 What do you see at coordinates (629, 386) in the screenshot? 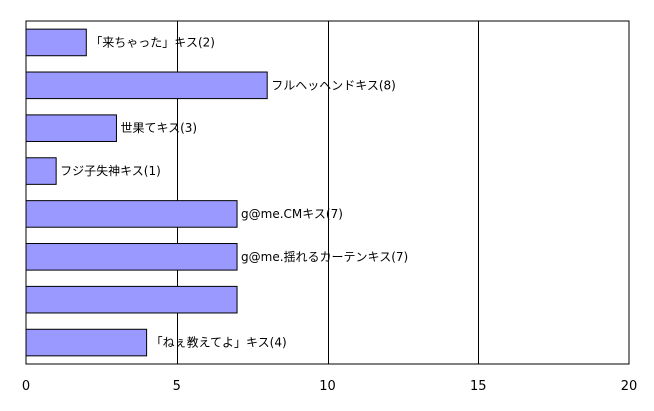
I see `x-tick-label: 20` at bounding box center [629, 386].